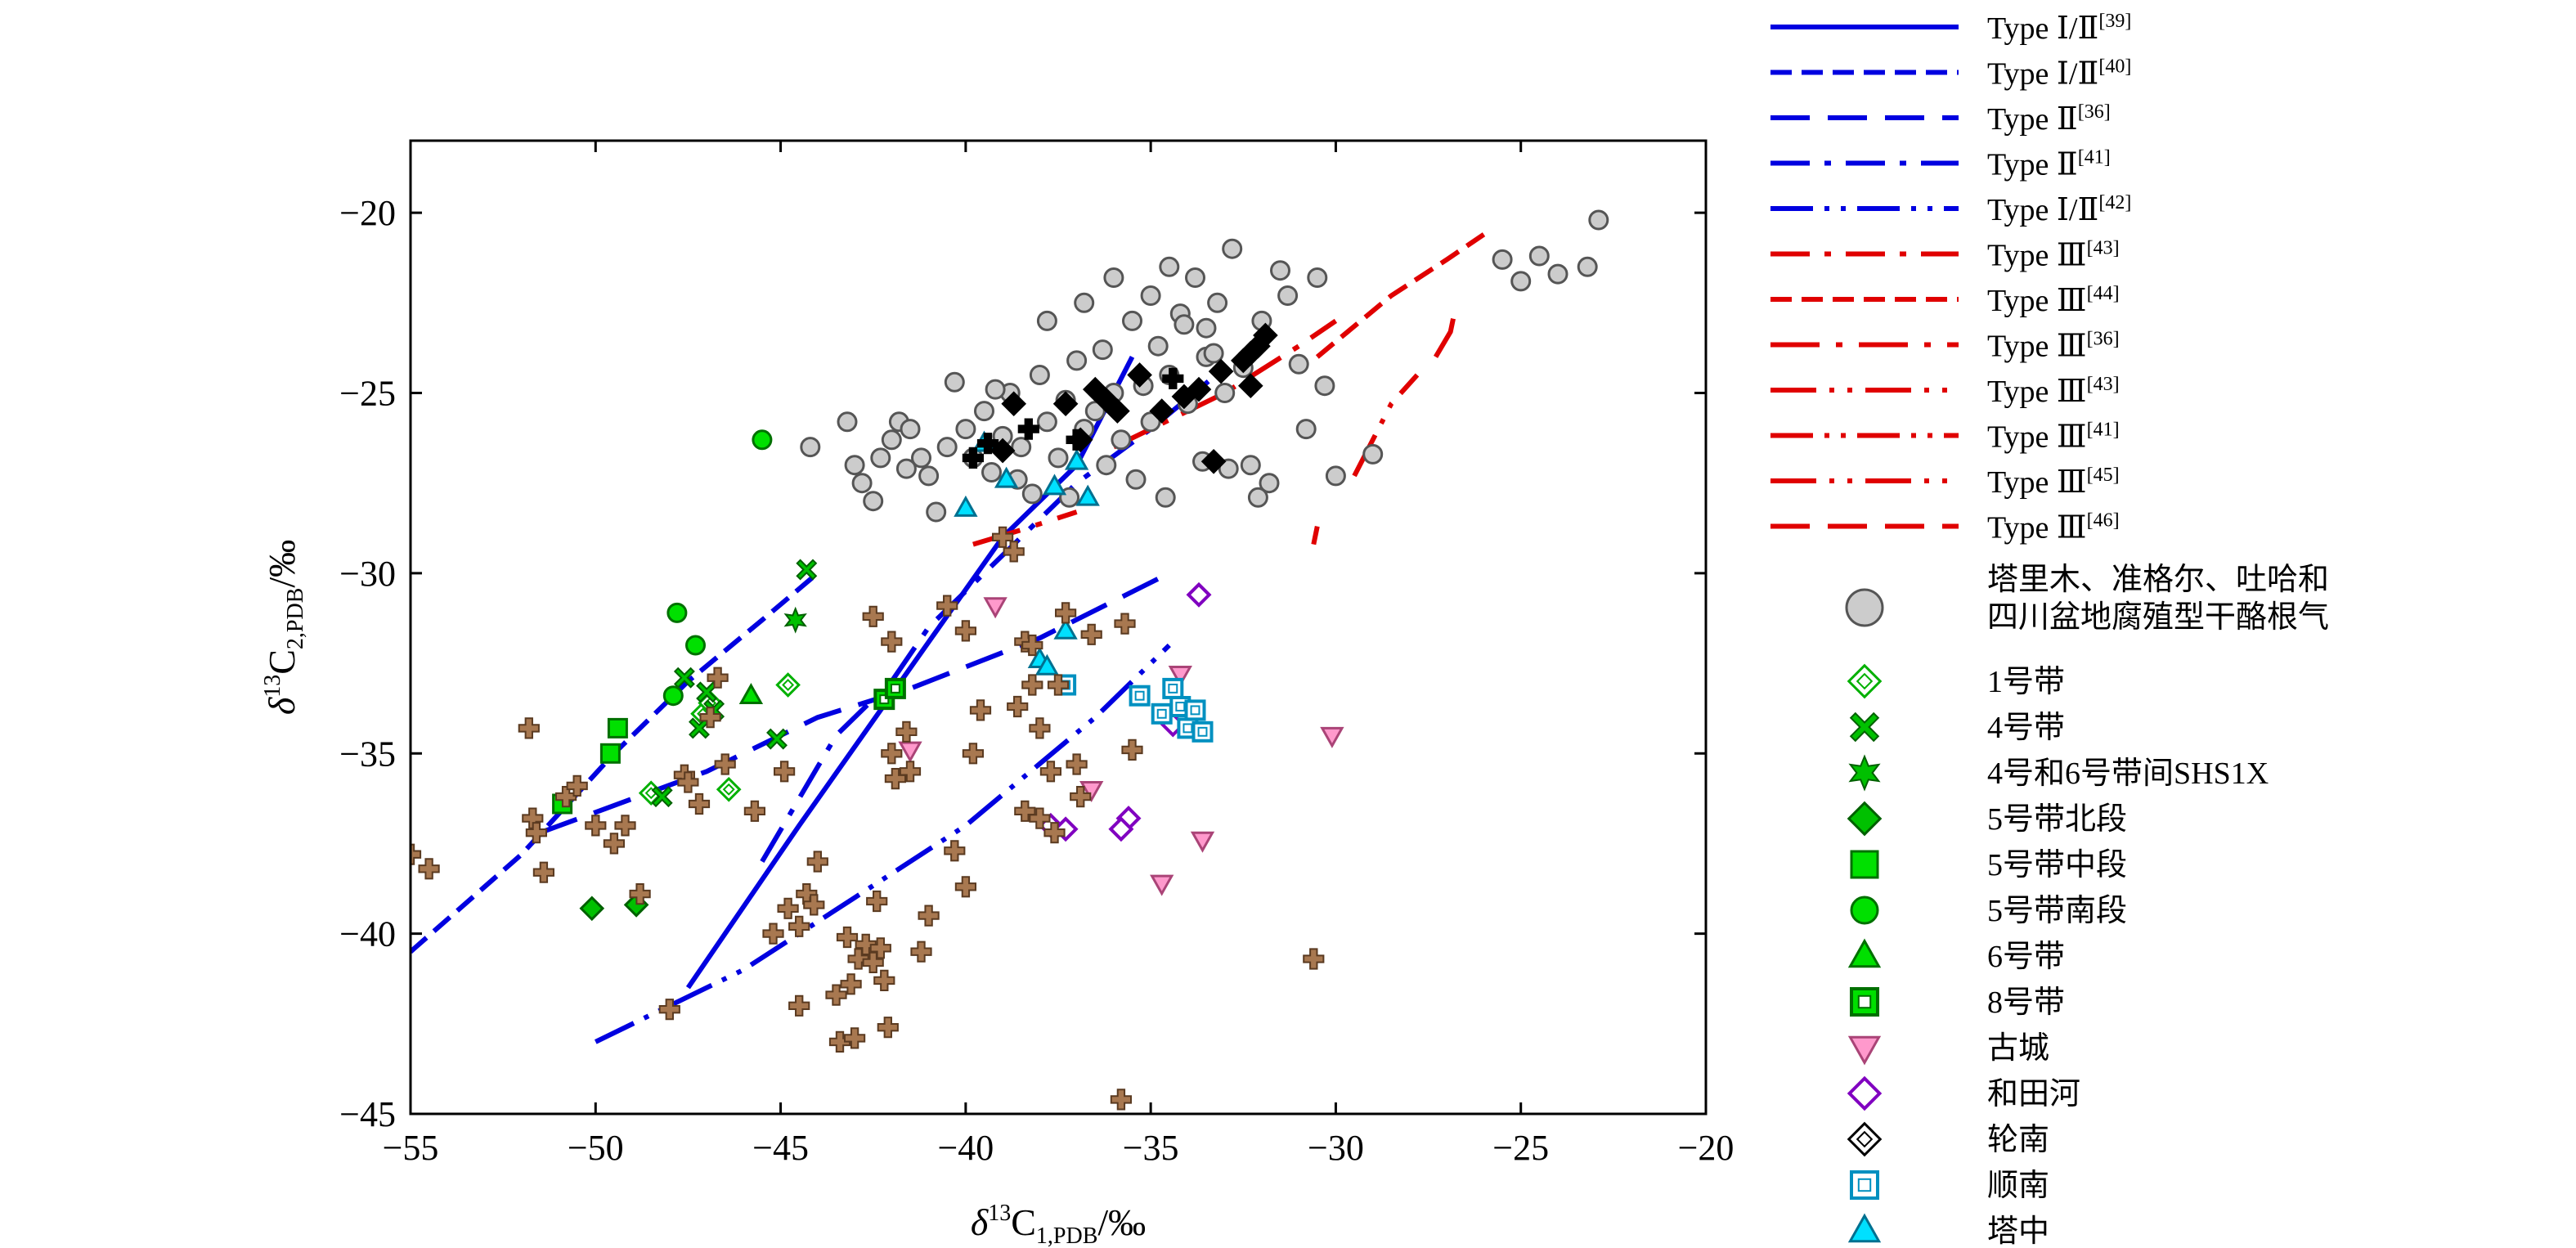 The width and height of the screenshot is (2576, 1248). What do you see at coordinates (2018, 1231) in the screenshot?
I see `legend-marker-label: 塔中` at bounding box center [2018, 1231].